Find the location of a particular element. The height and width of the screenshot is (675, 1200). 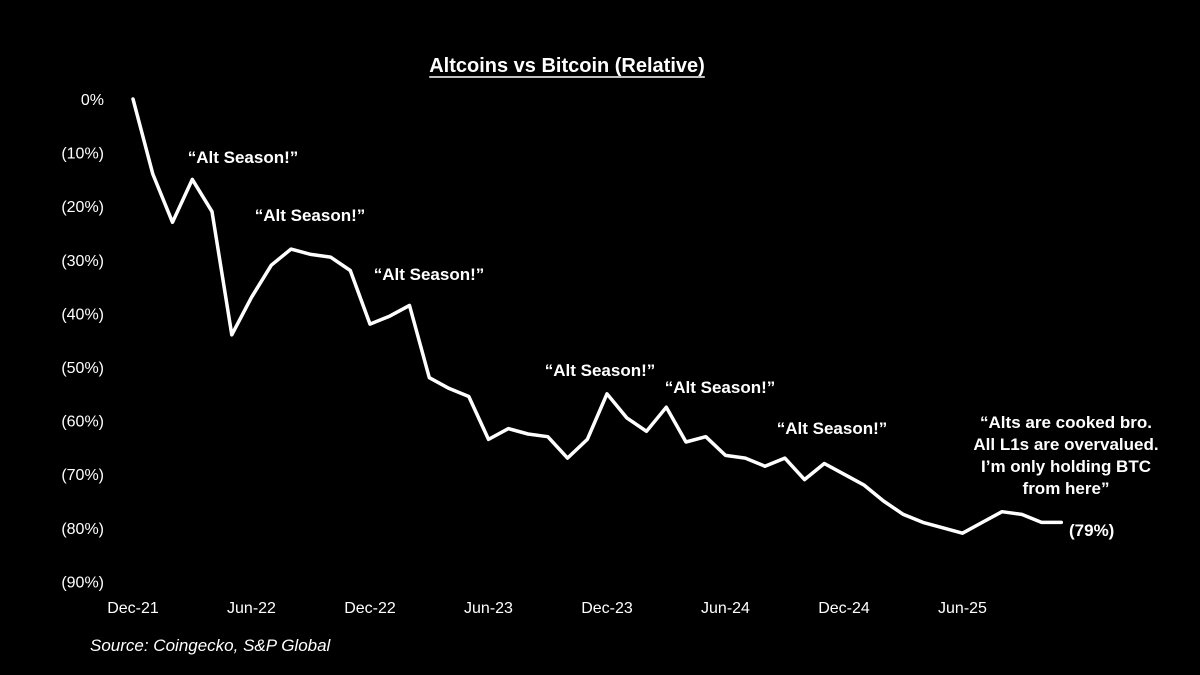

x-tick-label: Dec-22 is located at coordinates (370, 608).